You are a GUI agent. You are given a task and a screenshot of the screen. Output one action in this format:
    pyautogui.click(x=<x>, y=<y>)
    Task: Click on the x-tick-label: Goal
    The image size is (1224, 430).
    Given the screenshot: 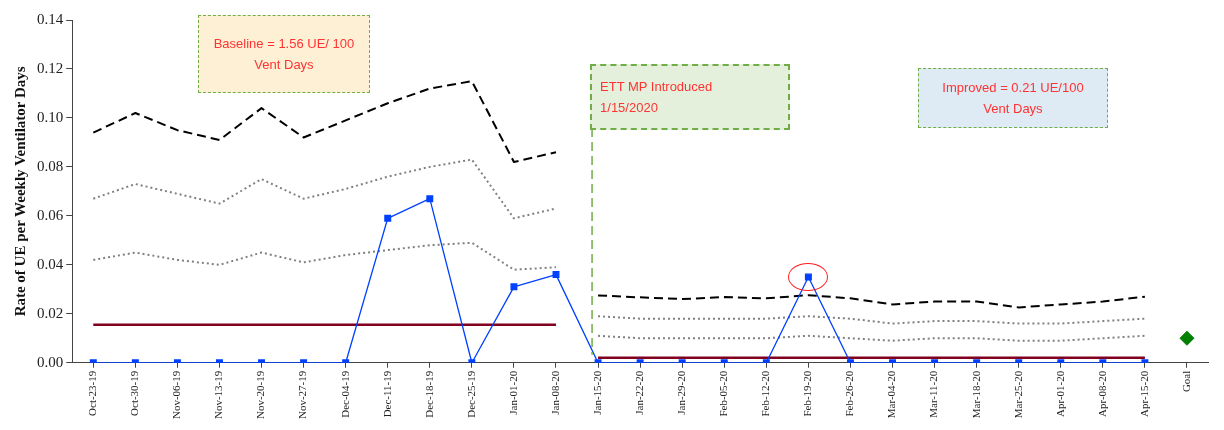 What is the action you would take?
    pyautogui.click(x=1185, y=381)
    